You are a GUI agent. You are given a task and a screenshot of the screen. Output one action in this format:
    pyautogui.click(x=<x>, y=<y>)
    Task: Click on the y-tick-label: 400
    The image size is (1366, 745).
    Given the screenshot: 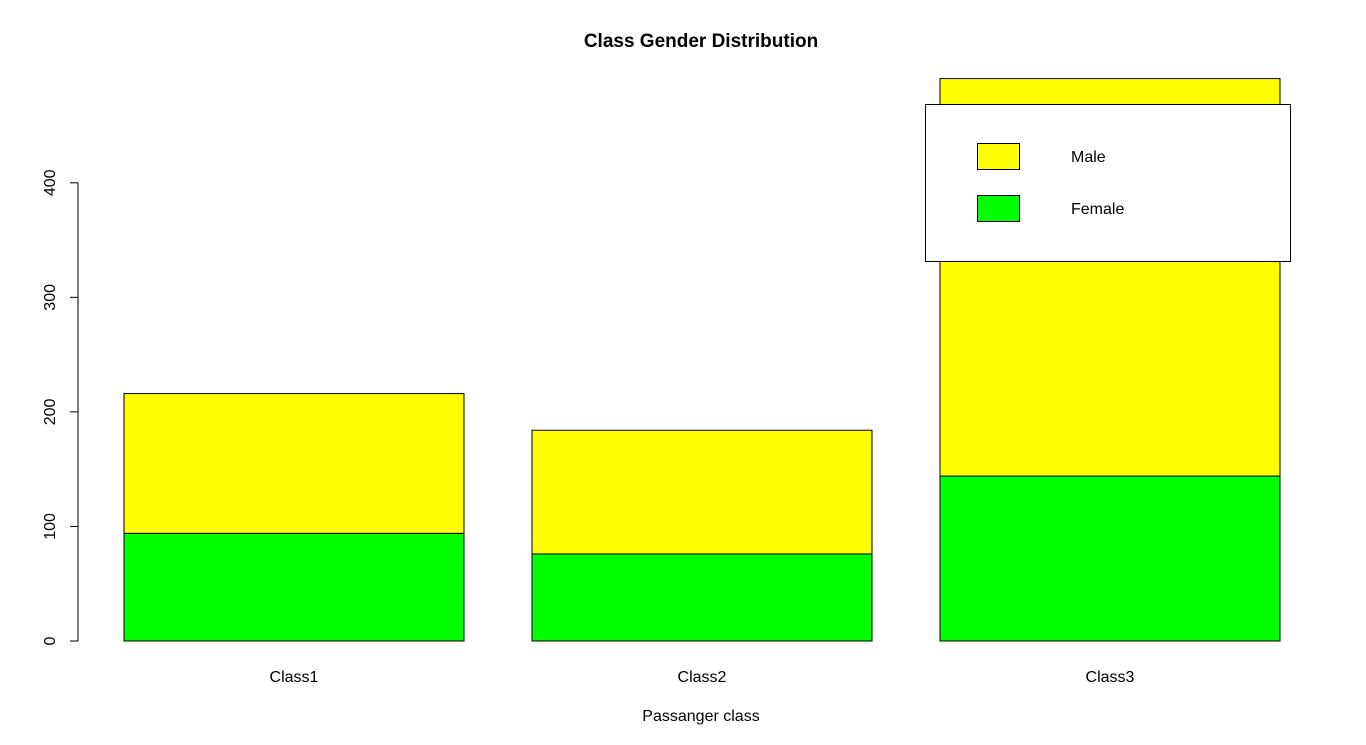 What is the action you would take?
    pyautogui.click(x=50, y=182)
    